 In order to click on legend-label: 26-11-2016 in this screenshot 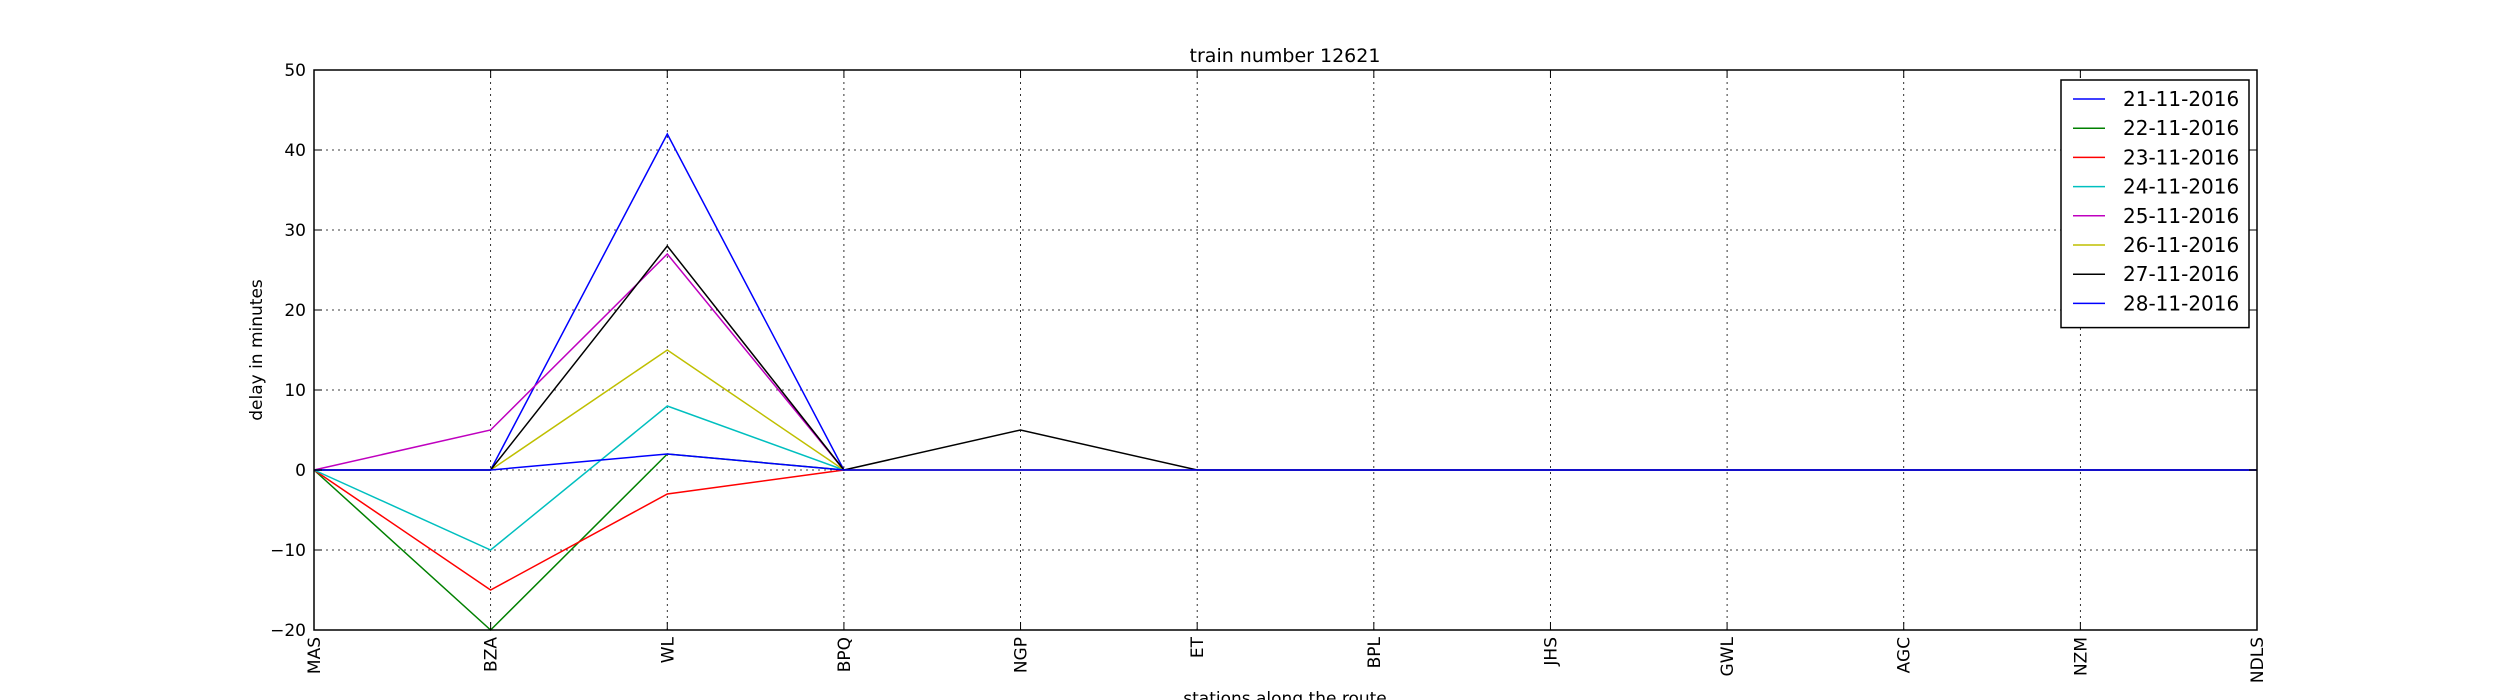, I will do `click(2181, 245)`.